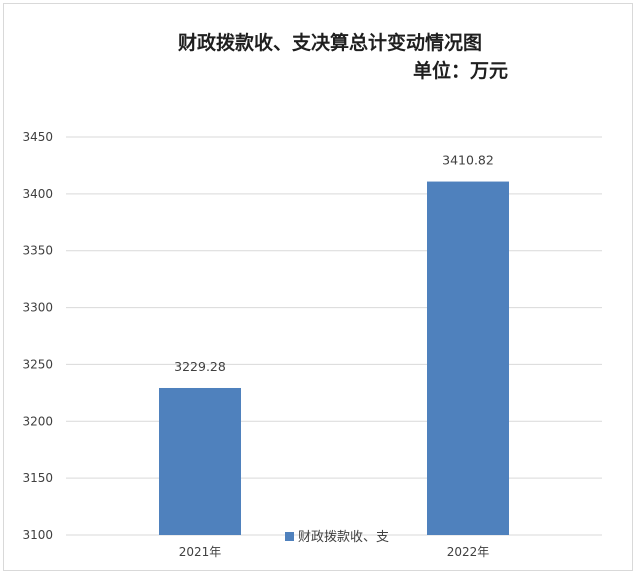  I want to click on y-tick-label: 3450, so click(37, 137).